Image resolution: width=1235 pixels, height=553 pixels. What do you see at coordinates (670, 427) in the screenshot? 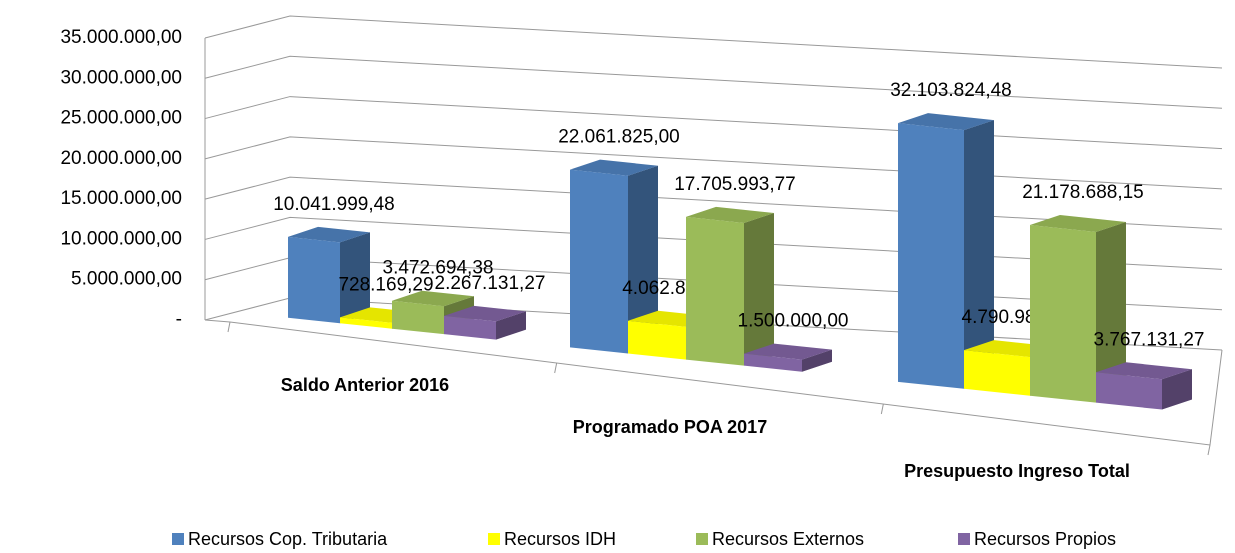
I see `x-tick-label: Programado POA 2017` at bounding box center [670, 427].